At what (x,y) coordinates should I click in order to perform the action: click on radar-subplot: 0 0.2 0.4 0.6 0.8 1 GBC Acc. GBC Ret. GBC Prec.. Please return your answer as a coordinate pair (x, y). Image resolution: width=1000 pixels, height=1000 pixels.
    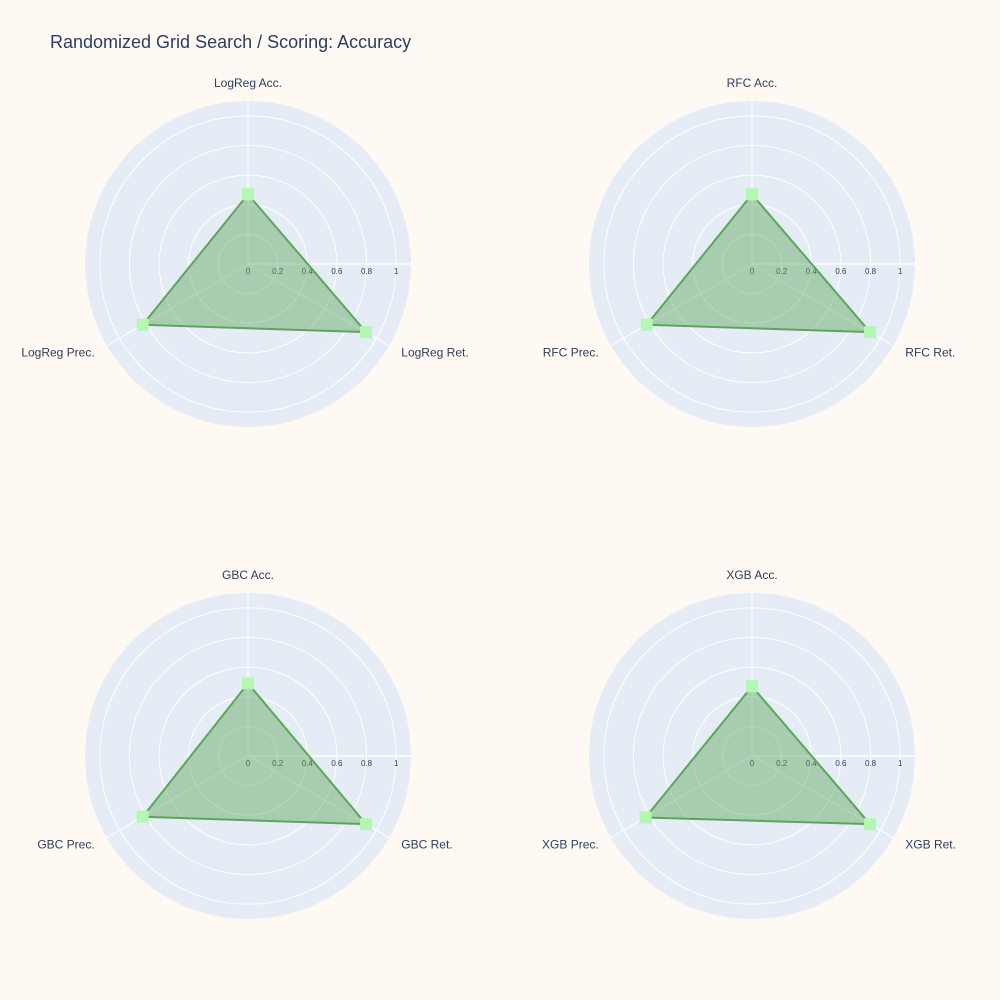
    Looking at the image, I should click on (245, 743).